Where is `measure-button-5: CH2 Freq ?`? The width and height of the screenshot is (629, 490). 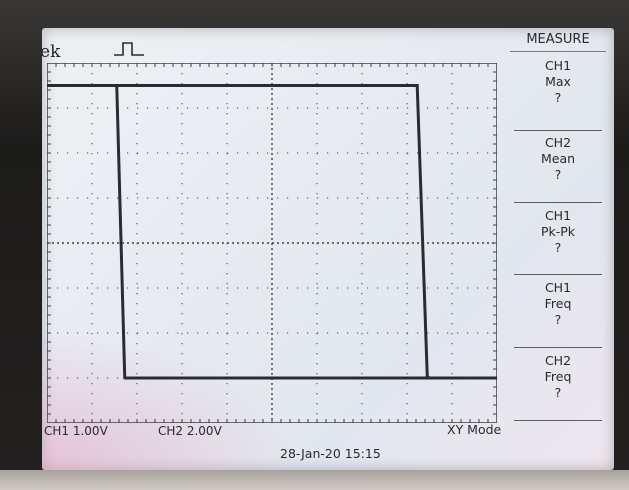 measure-button-5: CH2 Freq ? is located at coordinates (558, 377).